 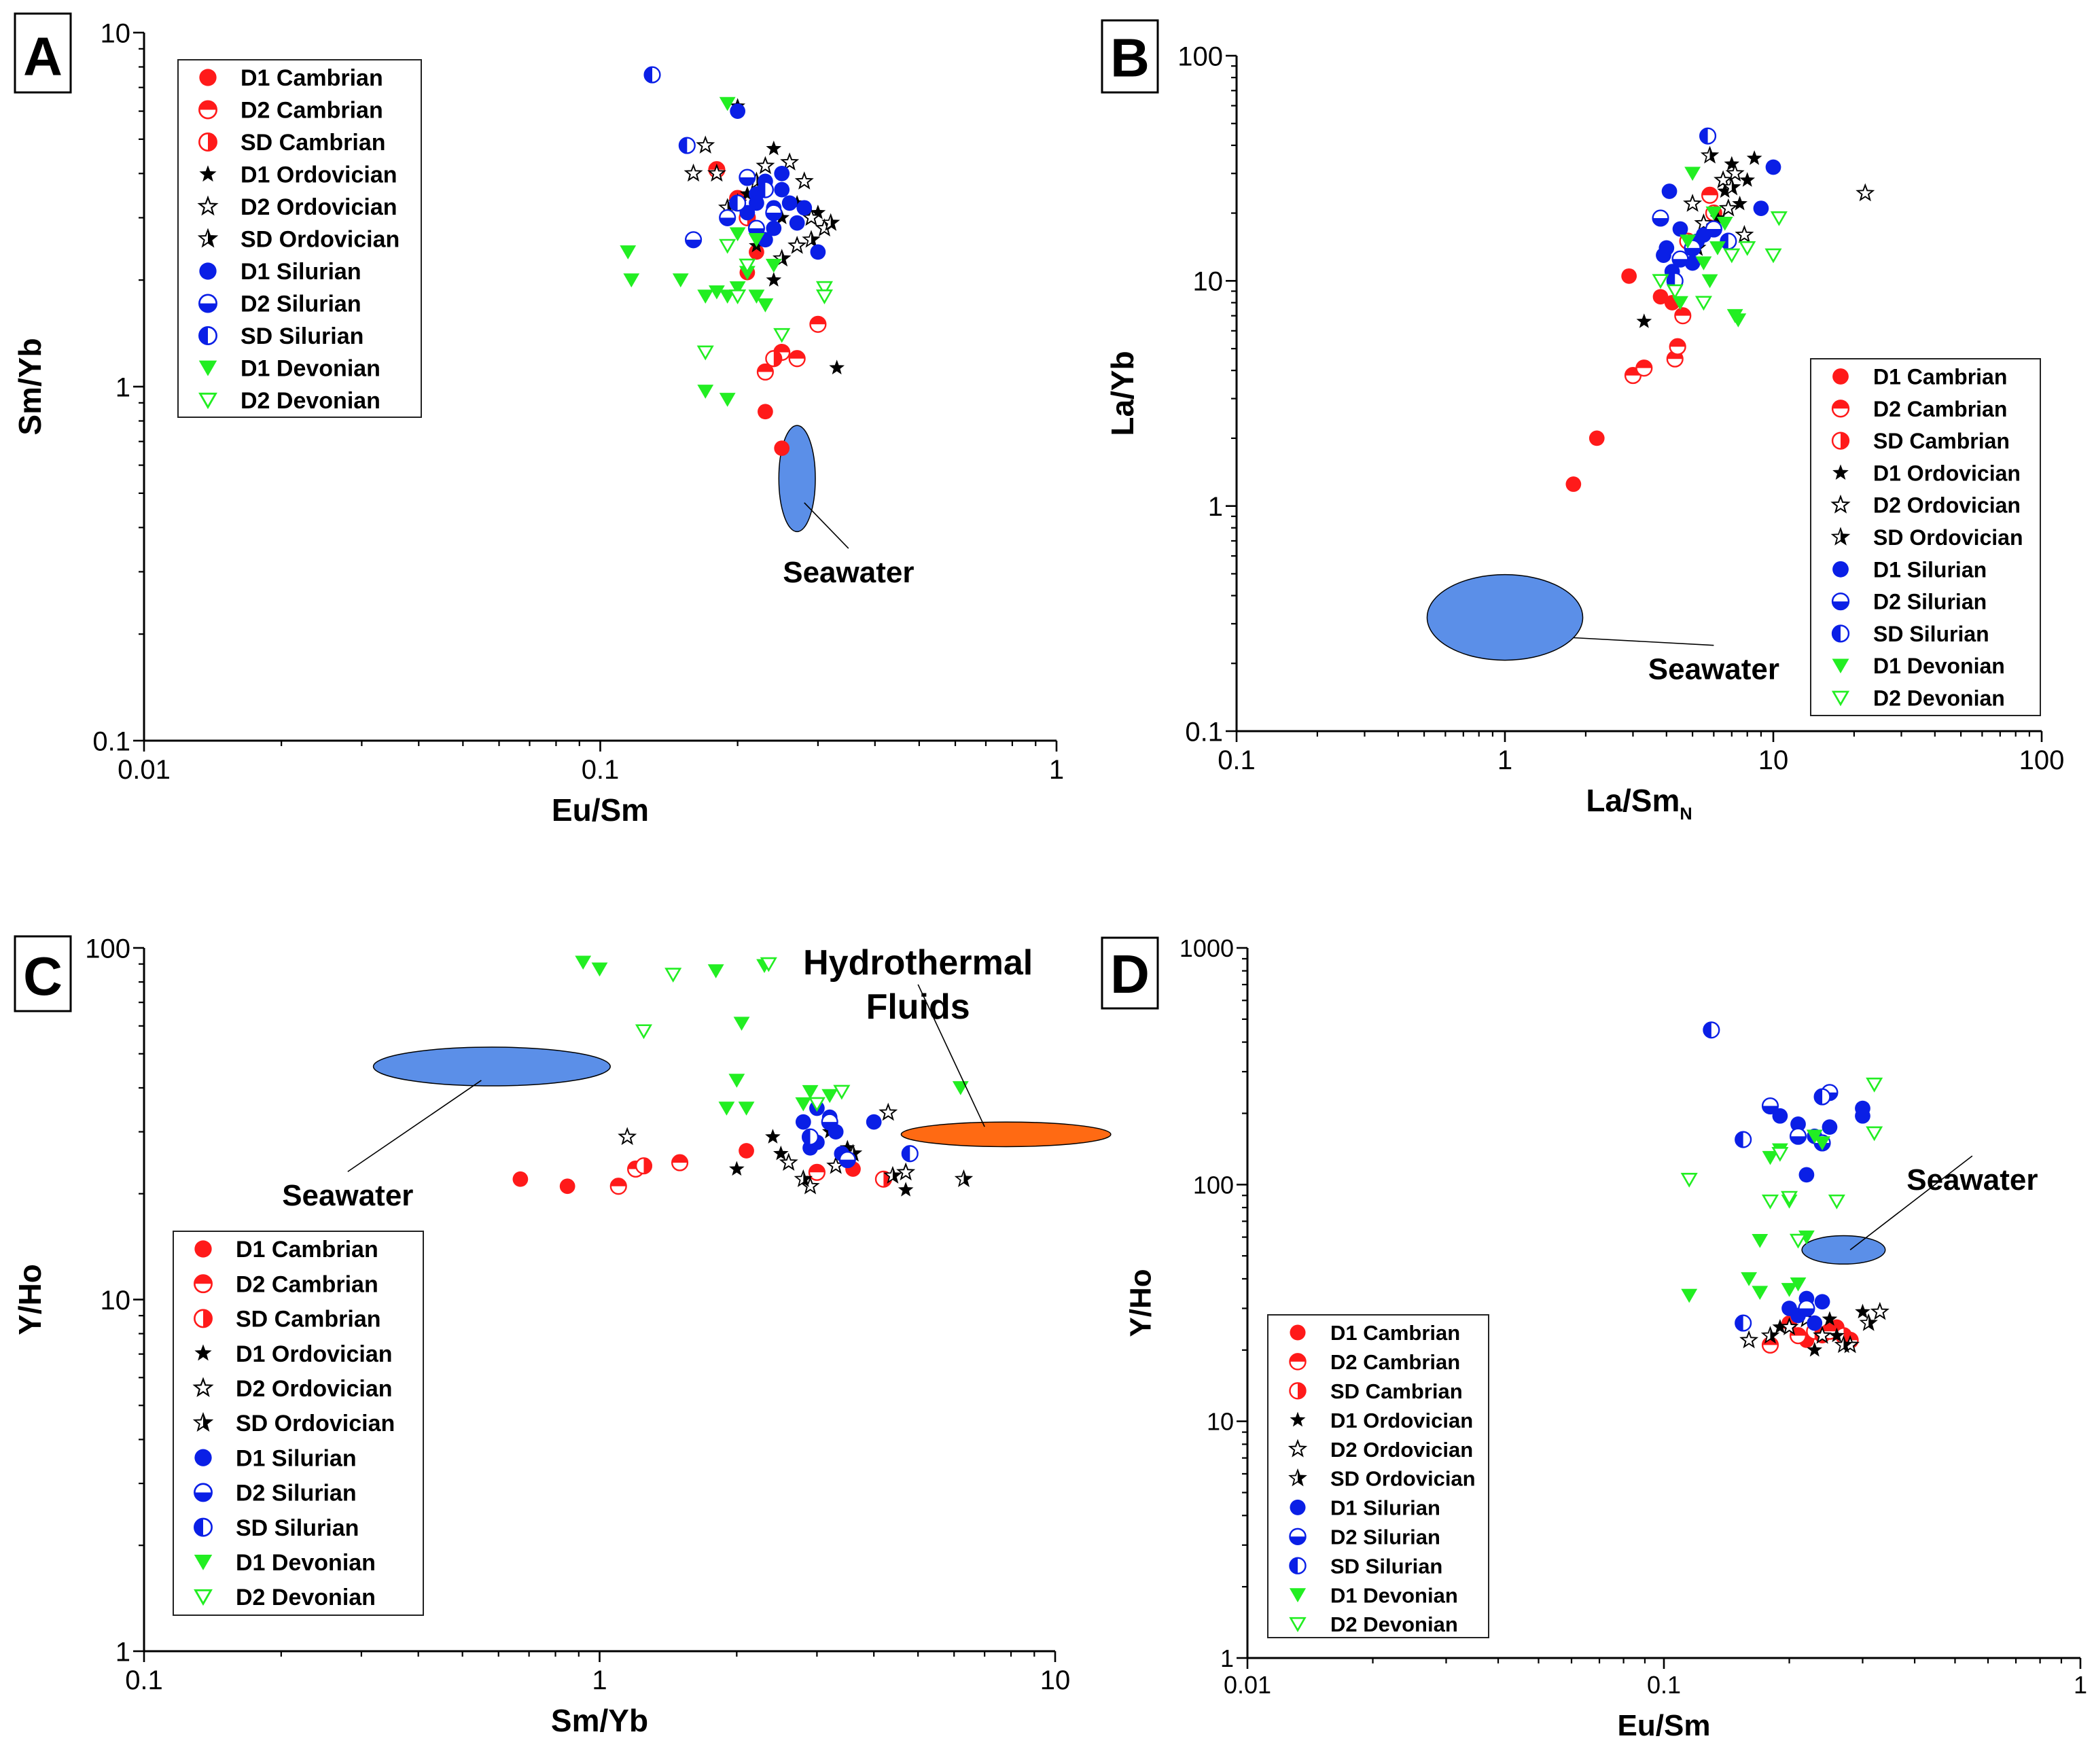 I want to click on data-point-sd-cambrian, so click(x=644, y=1166).